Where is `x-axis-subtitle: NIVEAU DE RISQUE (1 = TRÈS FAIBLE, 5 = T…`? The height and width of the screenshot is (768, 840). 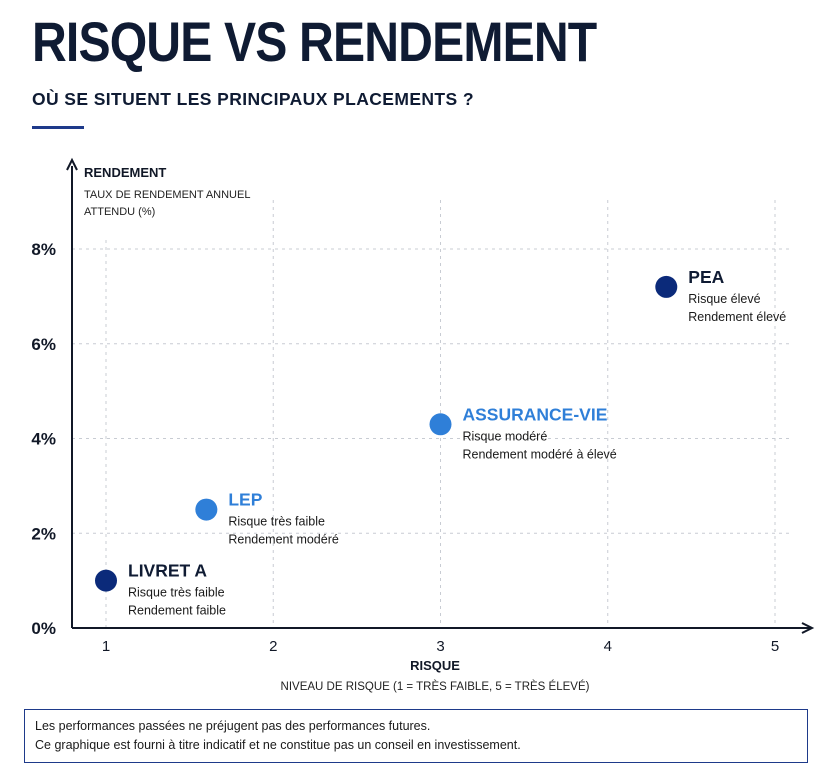
x-axis-subtitle: NIVEAU DE RISQUE (1 = TRÈS FAIBLE, 5 = T… is located at coordinates (435, 686).